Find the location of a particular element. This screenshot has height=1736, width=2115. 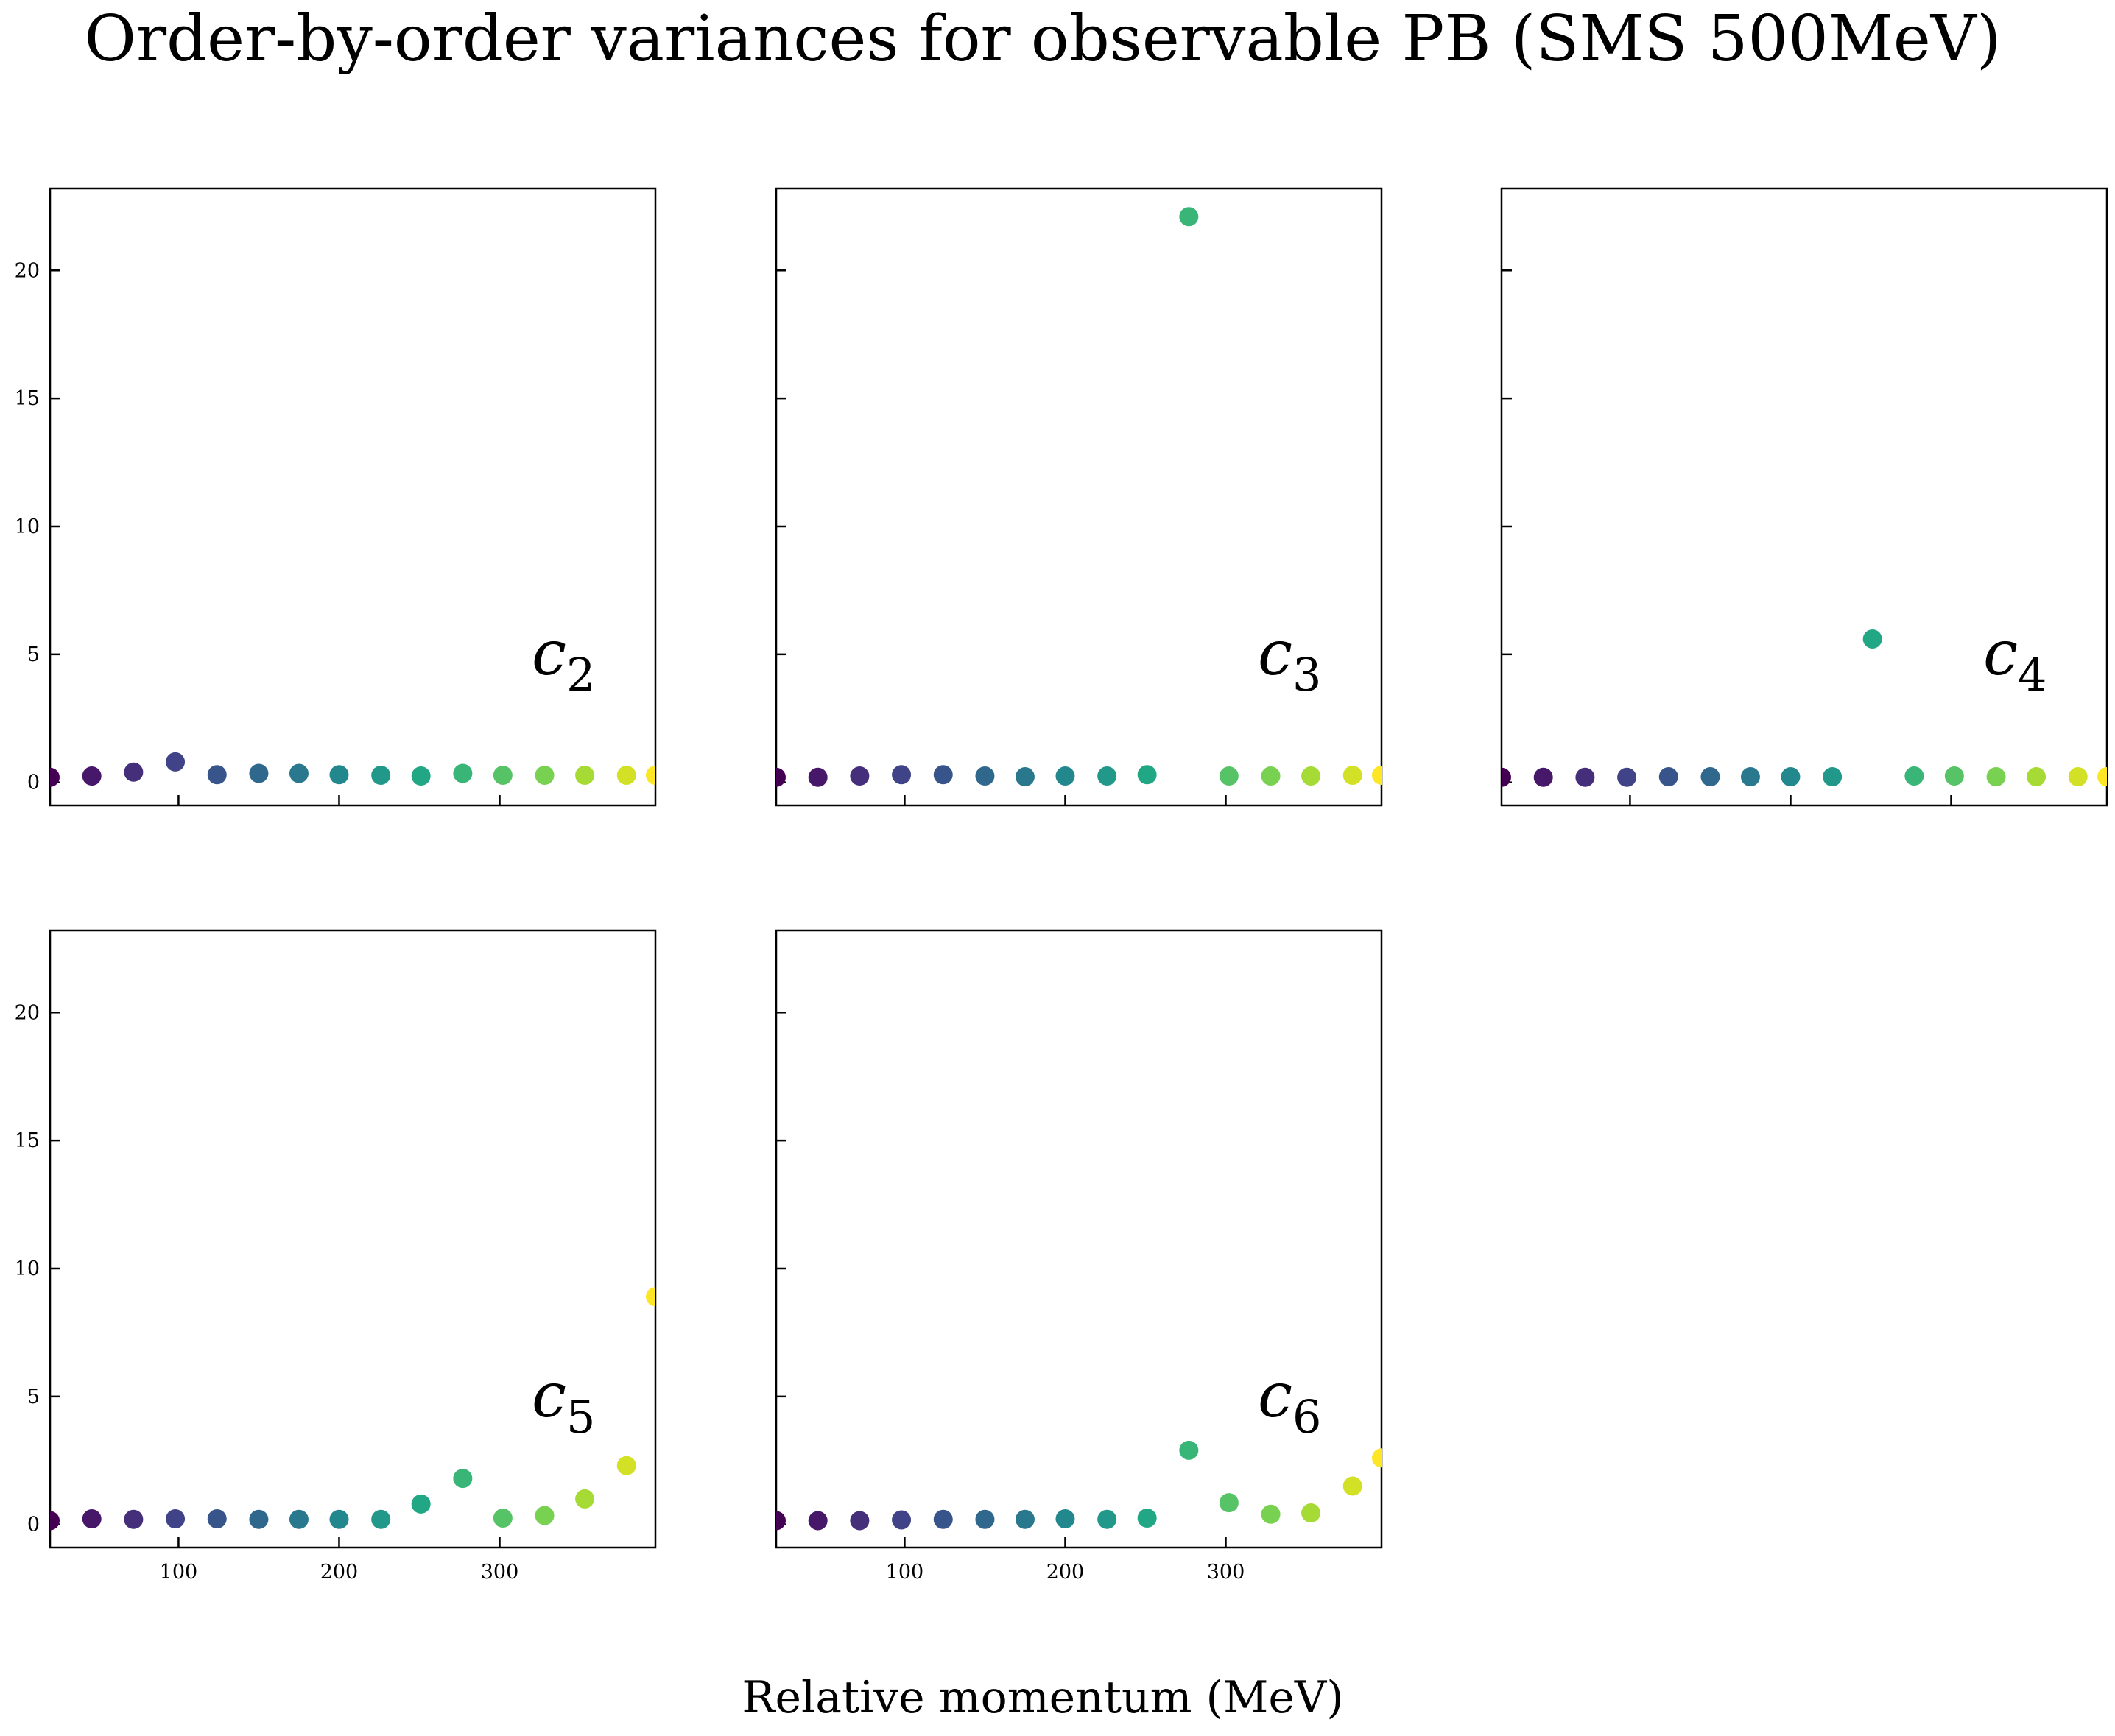

panel-label-sub: 6 is located at coordinates (1306, 1417).